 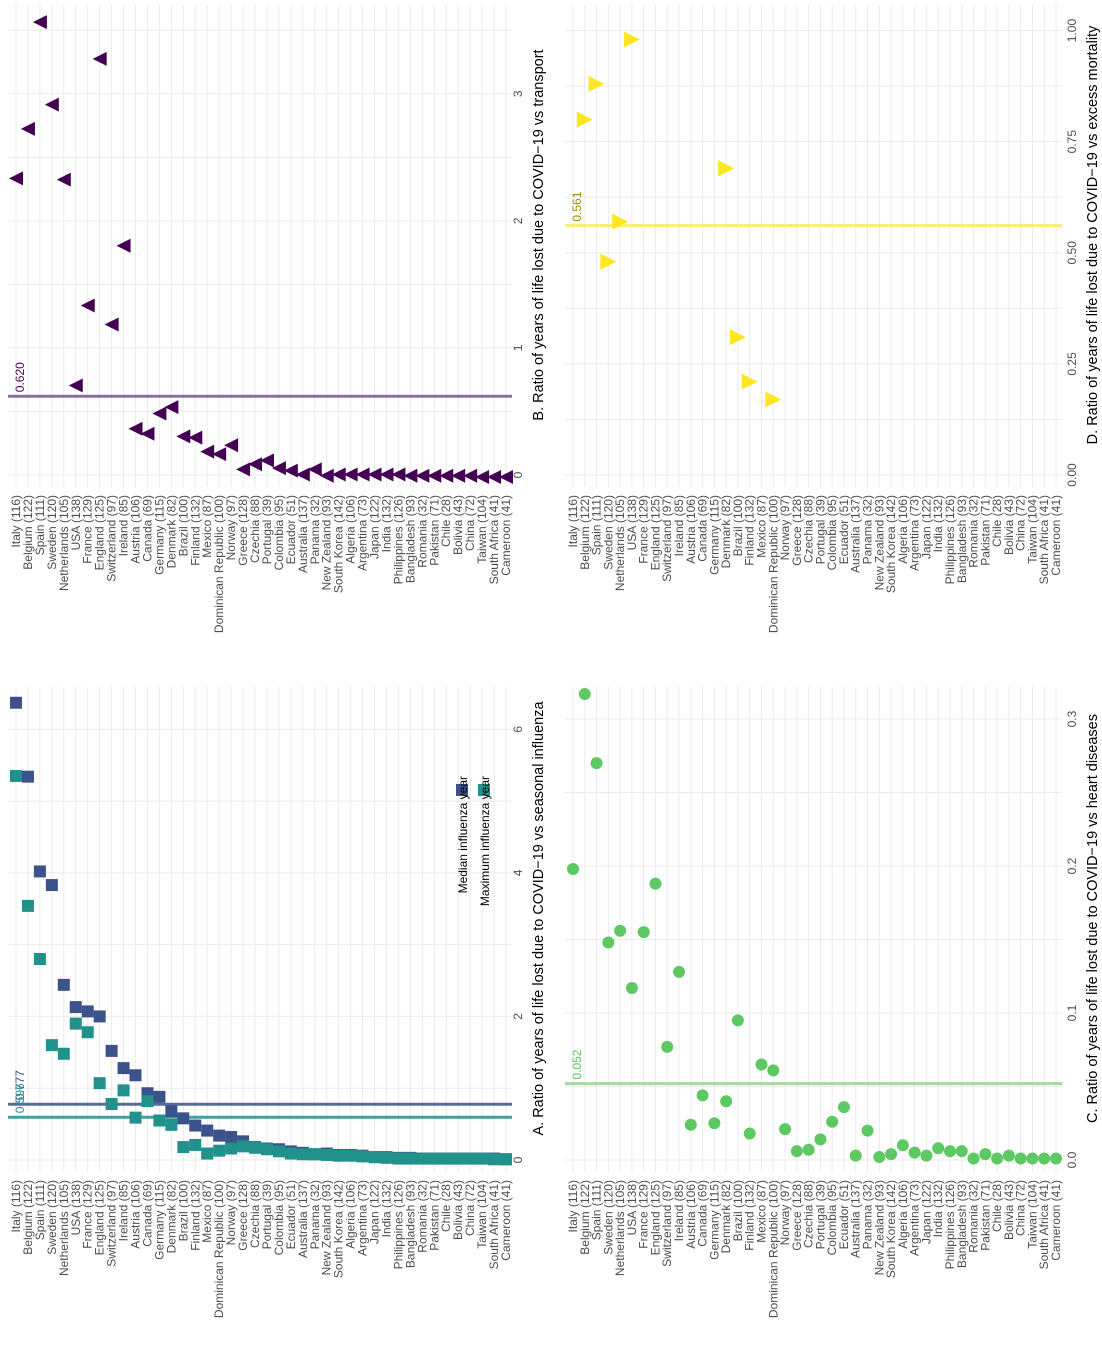 I want to click on country-tick-label: Netherlands (105), so click(x=620, y=1228).